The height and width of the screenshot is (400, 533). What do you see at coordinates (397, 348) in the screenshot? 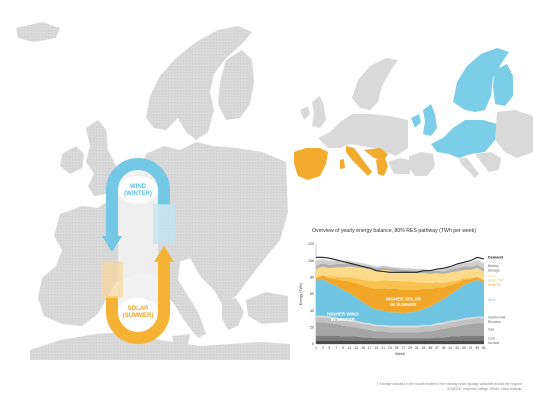
I see `x-tick-label: 25` at bounding box center [397, 348].